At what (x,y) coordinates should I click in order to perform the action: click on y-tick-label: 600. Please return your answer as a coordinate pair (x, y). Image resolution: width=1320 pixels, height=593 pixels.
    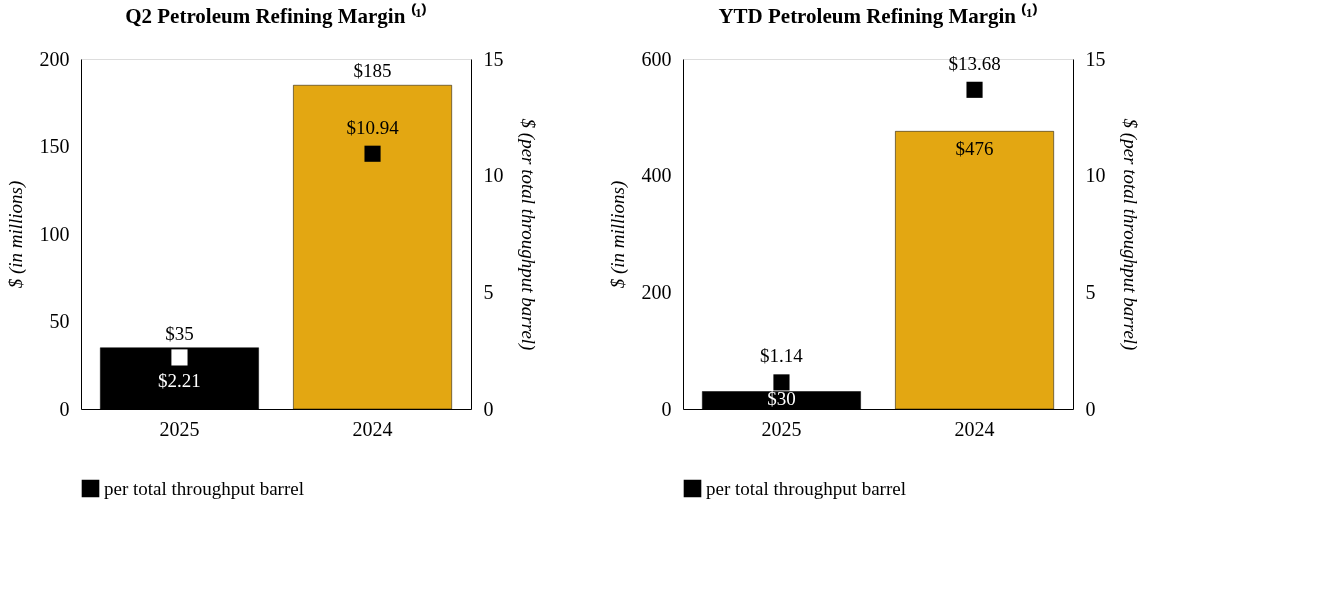
    Looking at the image, I should click on (656, 58).